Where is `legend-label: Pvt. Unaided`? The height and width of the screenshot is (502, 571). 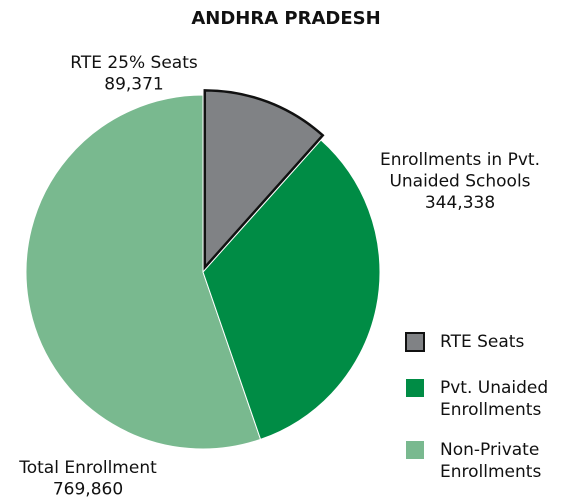 legend-label: Pvt. Unaided is located at coordinates (494, 388).